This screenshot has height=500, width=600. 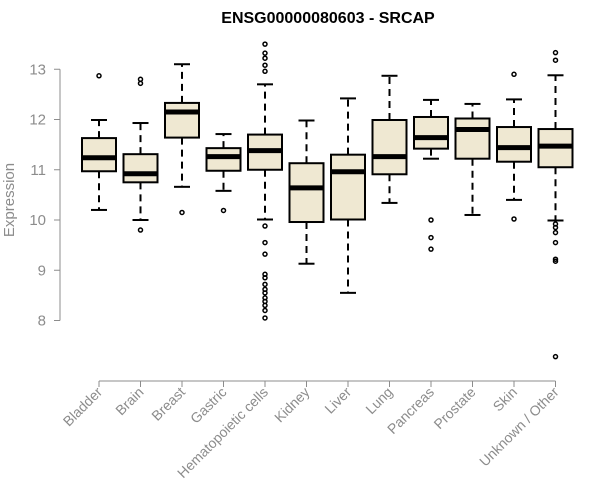 What do you see at coordinates (42, 321) in the screenshot?
I see `y-tick-label: 8` at bounding box center [42, 321].